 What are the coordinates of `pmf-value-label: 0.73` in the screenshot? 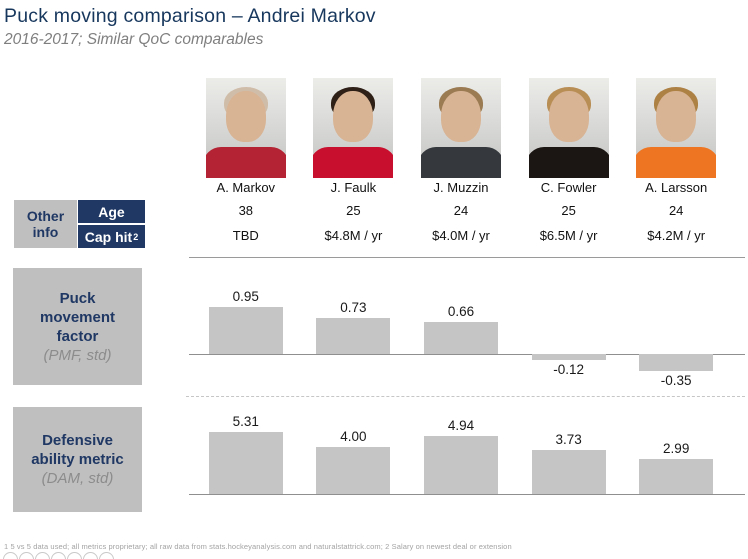 It's located at (353, 307).